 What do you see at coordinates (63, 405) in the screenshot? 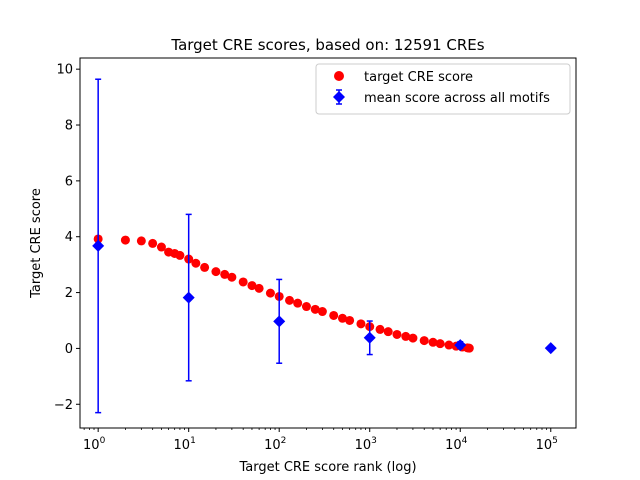
I see `y-tick-label-0: −2` at bounding box center [63, 405].